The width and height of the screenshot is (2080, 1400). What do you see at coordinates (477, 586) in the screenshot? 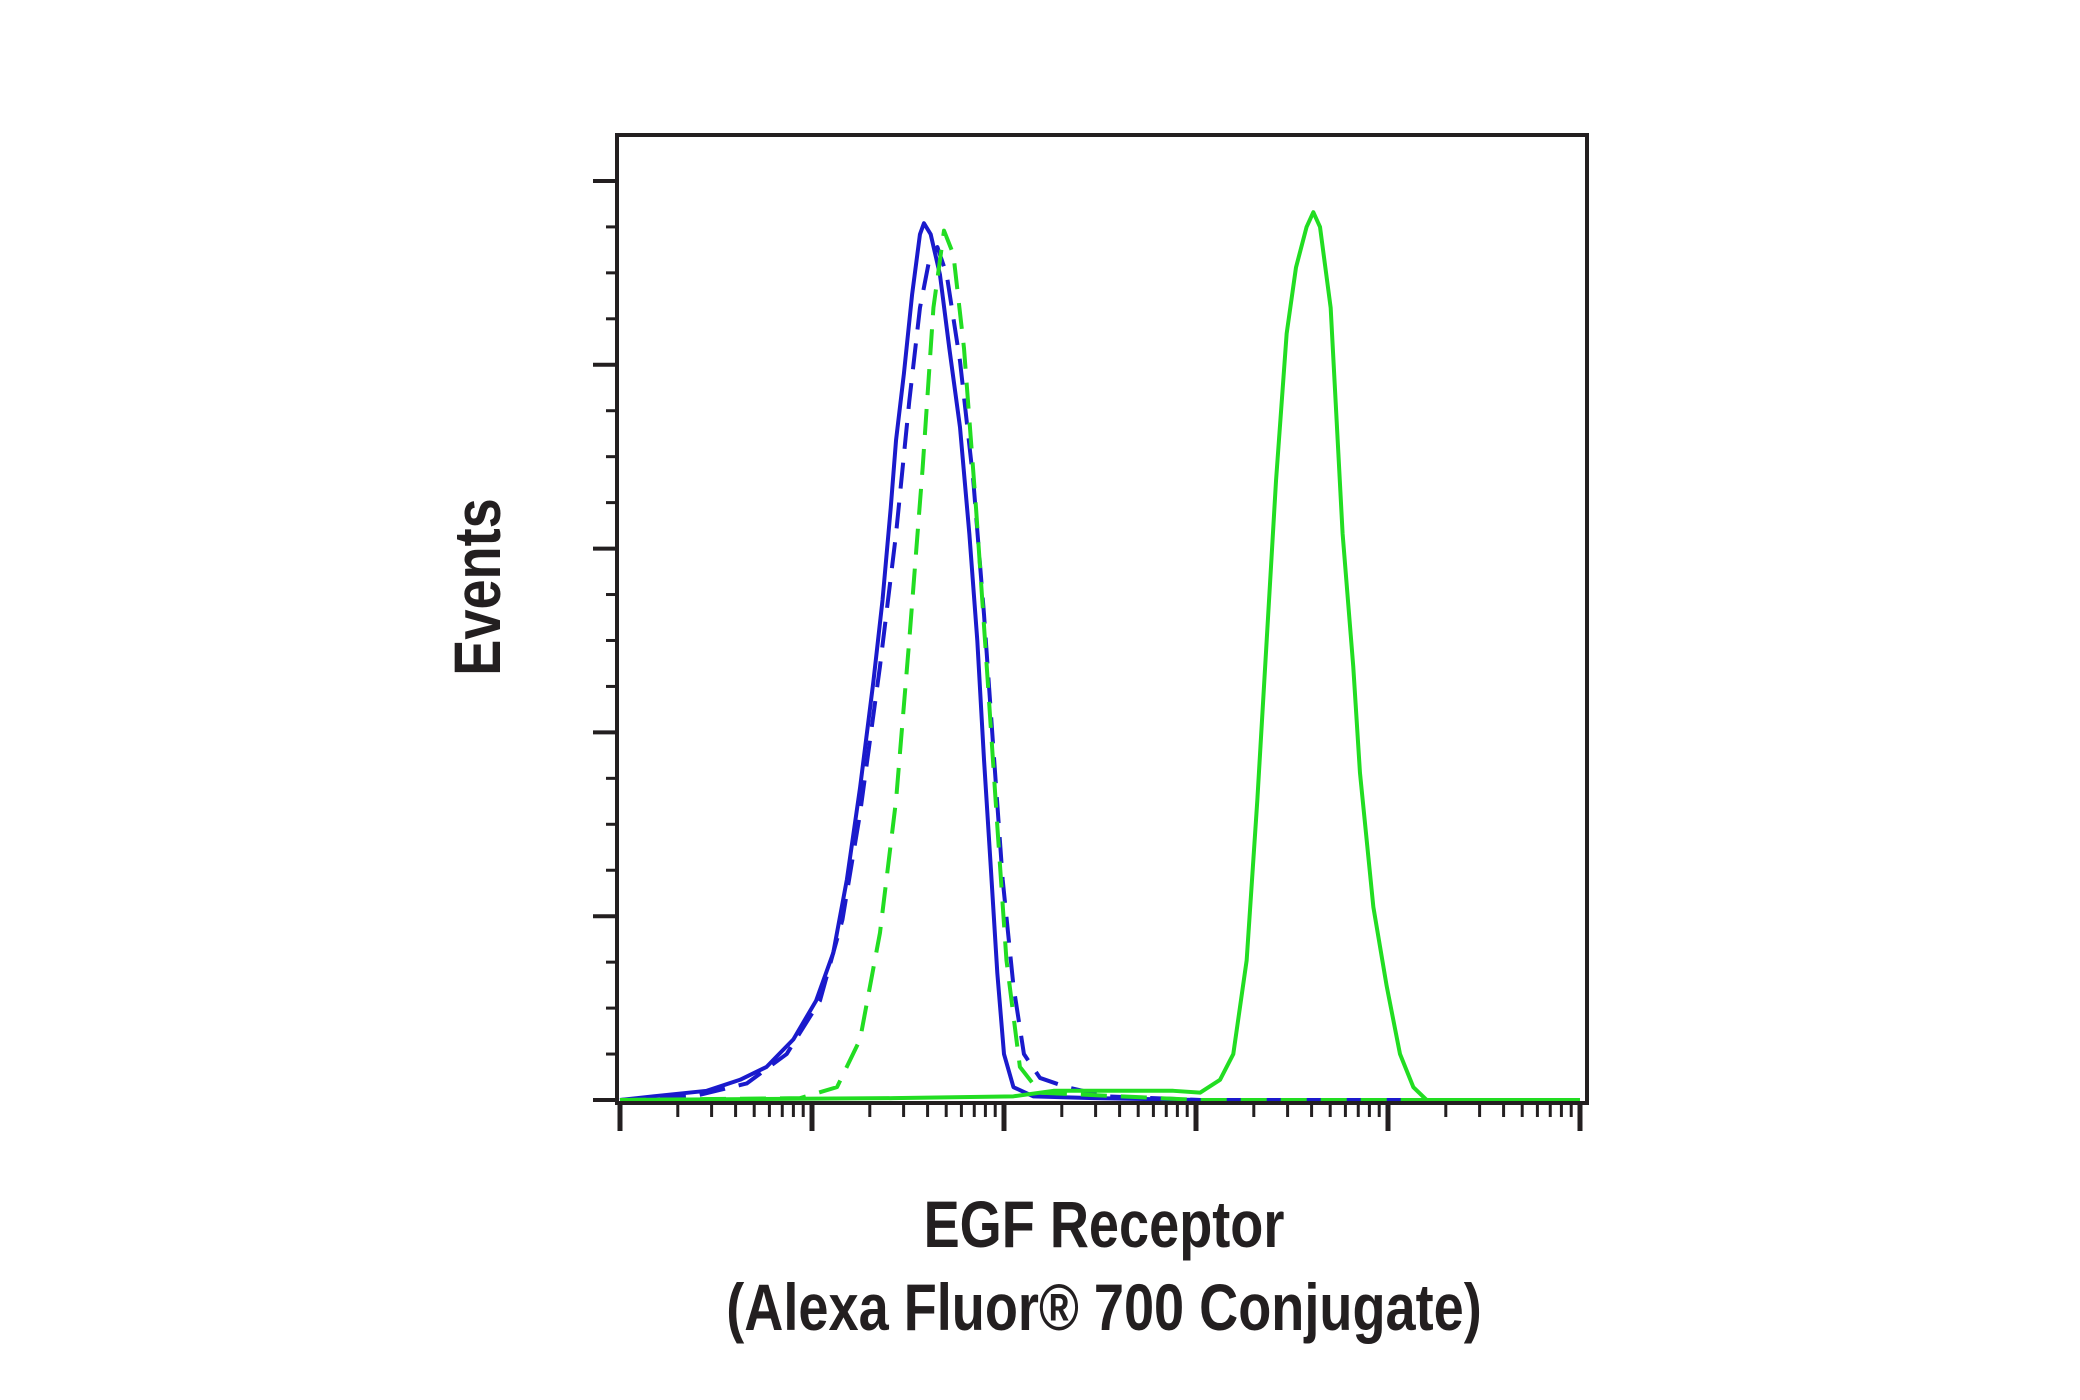
I see `y-axis-label: Events` at bounding box center [477, 586].